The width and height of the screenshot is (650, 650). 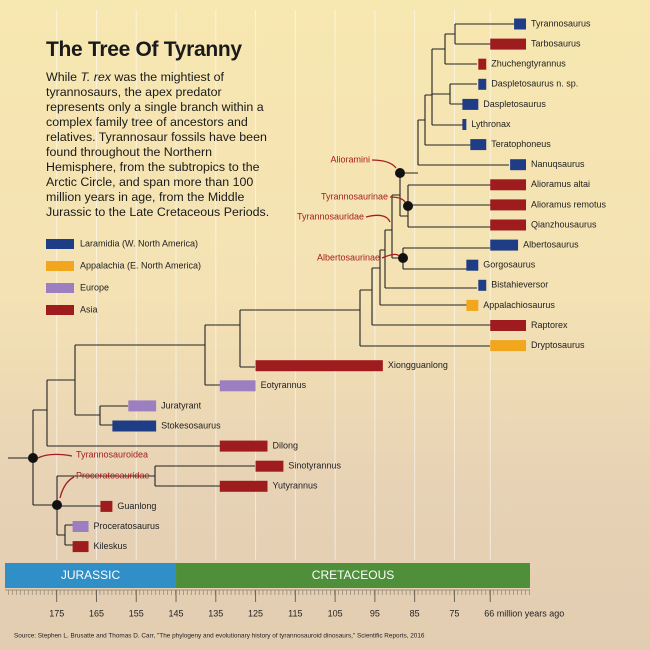 What do you see at coordinates (514, 104) in the screenshot?
I see `taxon-label: Daspletosaurus` at bounding box center [514, 104].